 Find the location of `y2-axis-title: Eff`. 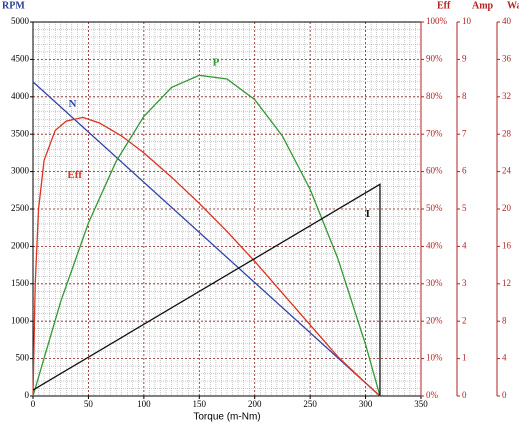

y2-axis-title: Eff is located at coordinates (444, 5).